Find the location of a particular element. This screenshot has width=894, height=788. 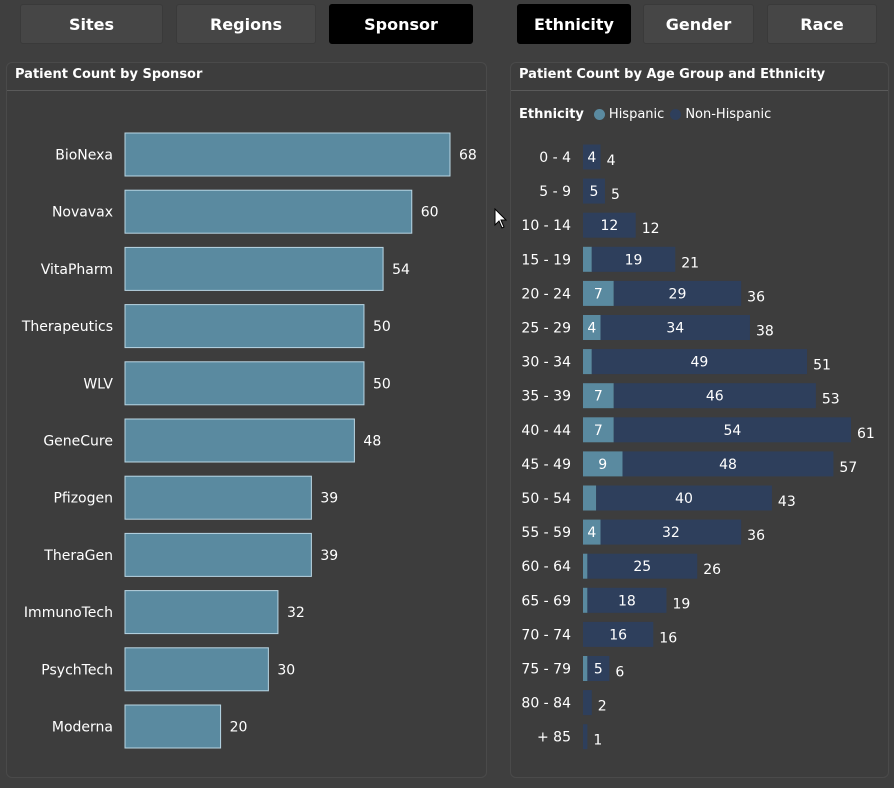

non-hispanic-data-label: 5 is located at coordinates (594, 192).